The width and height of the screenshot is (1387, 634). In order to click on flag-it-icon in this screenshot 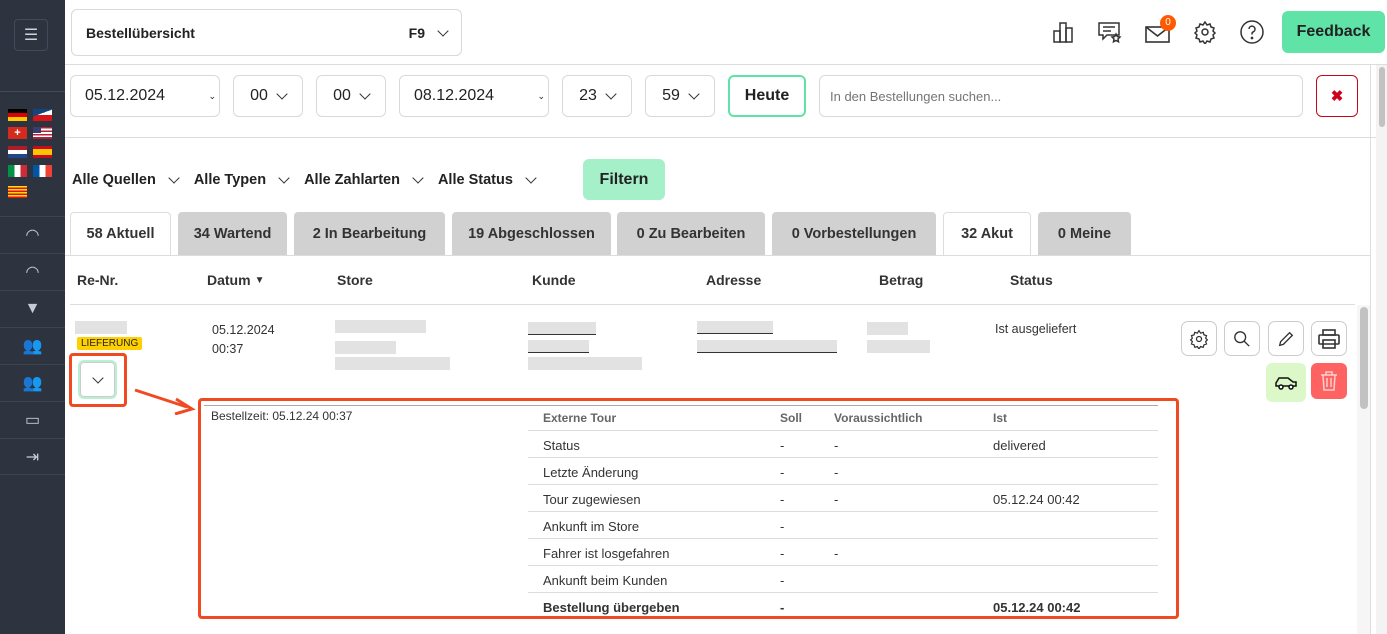, I will do `click(17, 171)`.